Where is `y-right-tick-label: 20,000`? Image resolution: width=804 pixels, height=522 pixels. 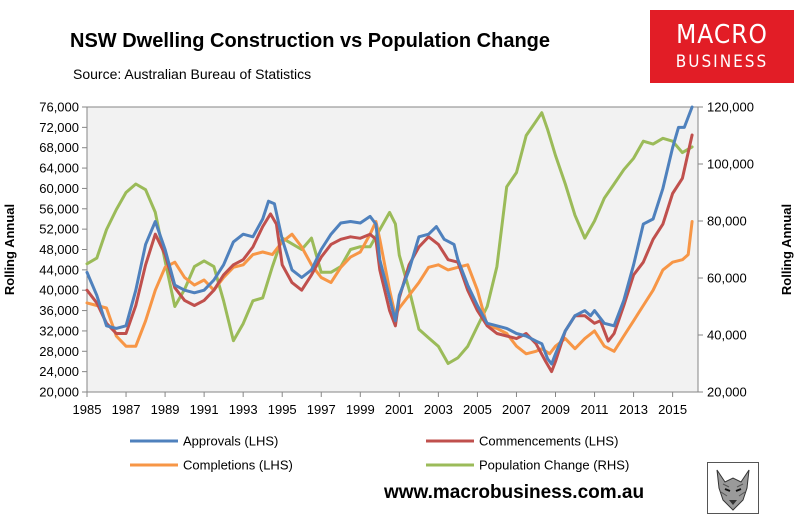
y-right-tick-label: 20,000 is located at coordinates (727, 392).